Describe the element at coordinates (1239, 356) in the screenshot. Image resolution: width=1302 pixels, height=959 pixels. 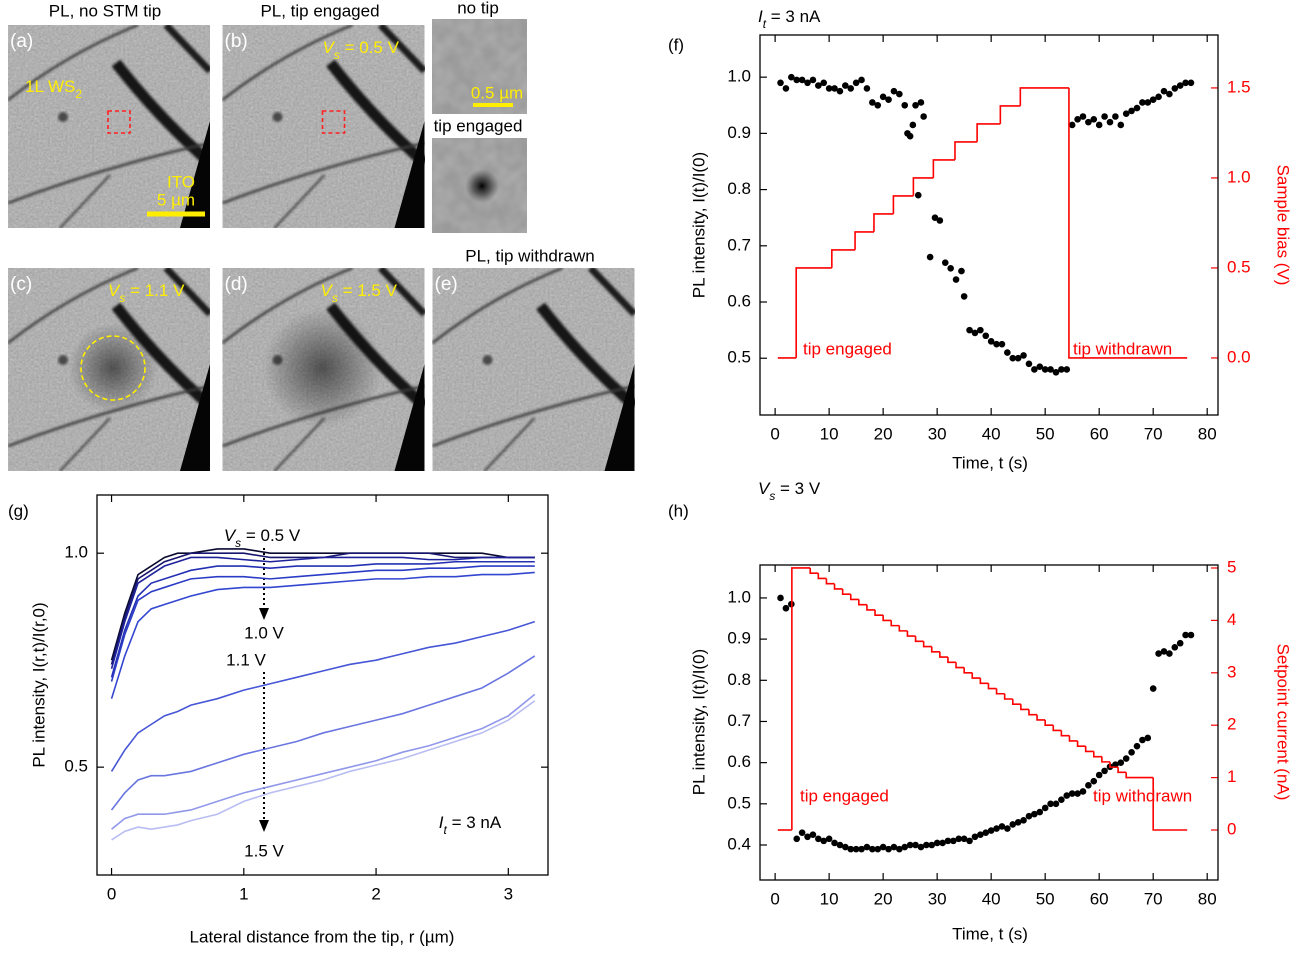
I see `y2-tick-label: 0.0` at that location.